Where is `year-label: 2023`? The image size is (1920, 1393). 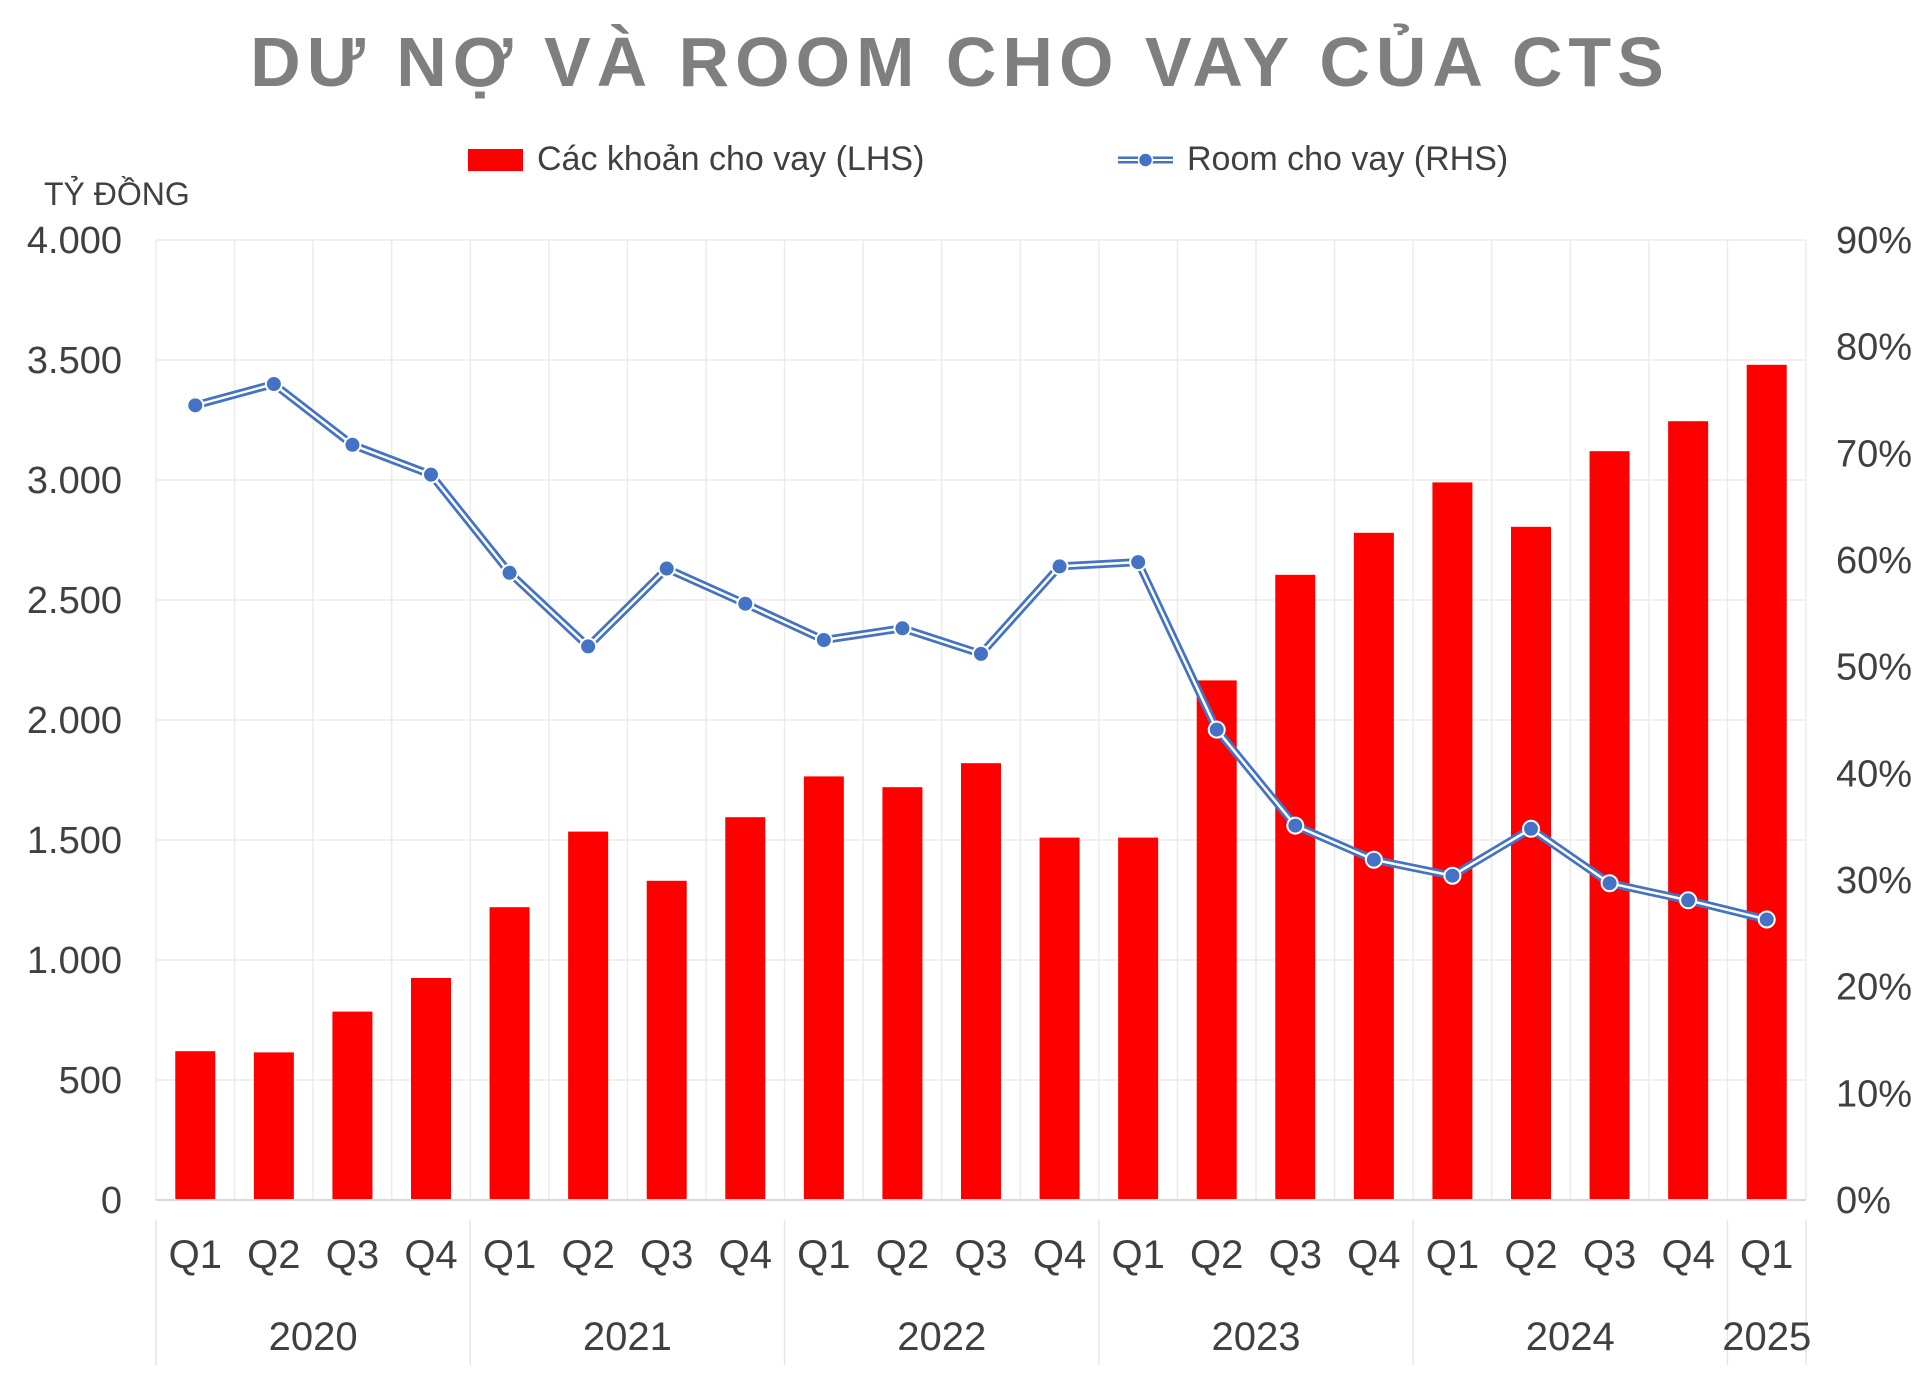 year-label: 2023 is located at coordinates (1256, 1337).